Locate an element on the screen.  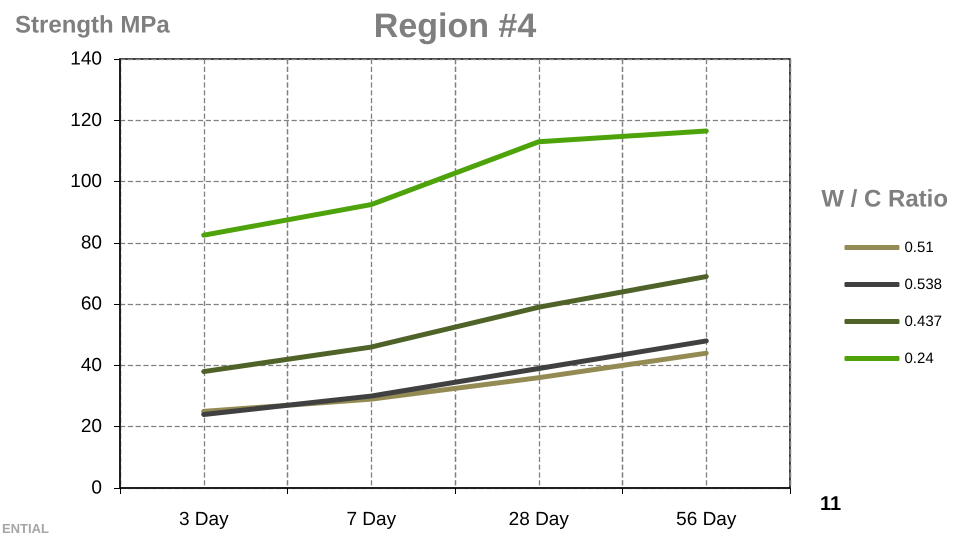
y-tick-label: 40 is located at coordinates (91, 365).